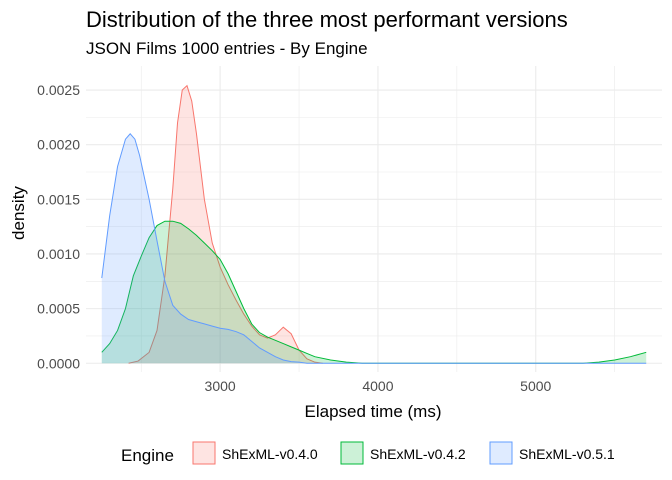 This screenshot has height=480, width=672. What do you see at coordinates (418, 454) in the screenshot?
I see `legend-label-1: ShExML-v0.4.2` at bounding box center [418, 454].